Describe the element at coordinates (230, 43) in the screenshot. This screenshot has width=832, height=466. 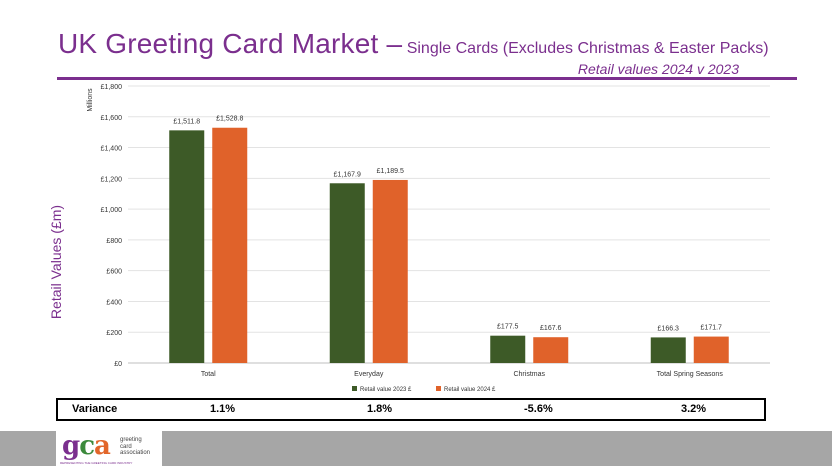
I see `title-main: UK Greeting Card Market –` at that location.